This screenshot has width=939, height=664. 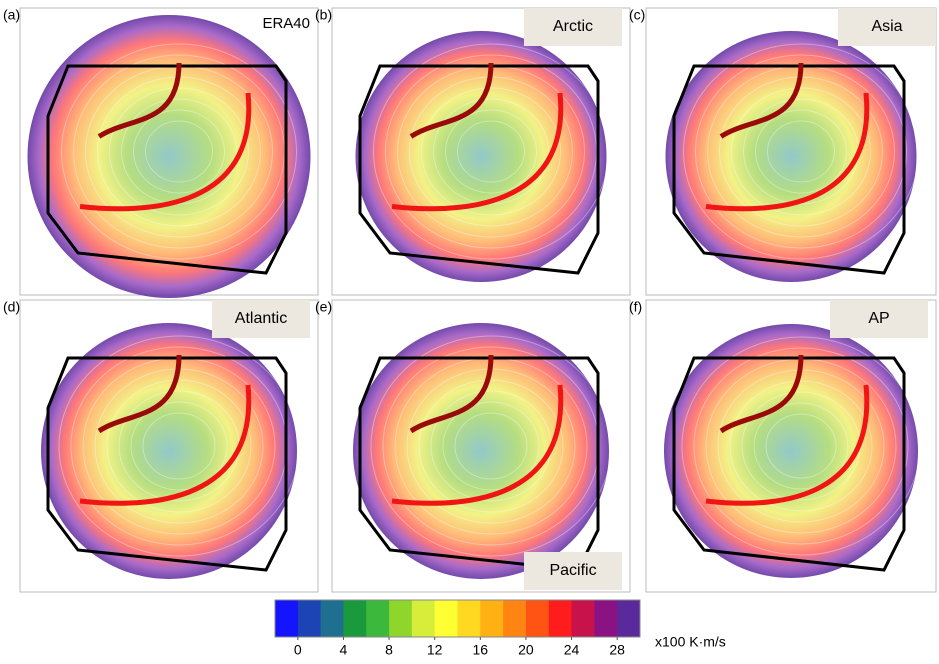 I want to click on panel-title: Pacific, so click(x=572, y=570).